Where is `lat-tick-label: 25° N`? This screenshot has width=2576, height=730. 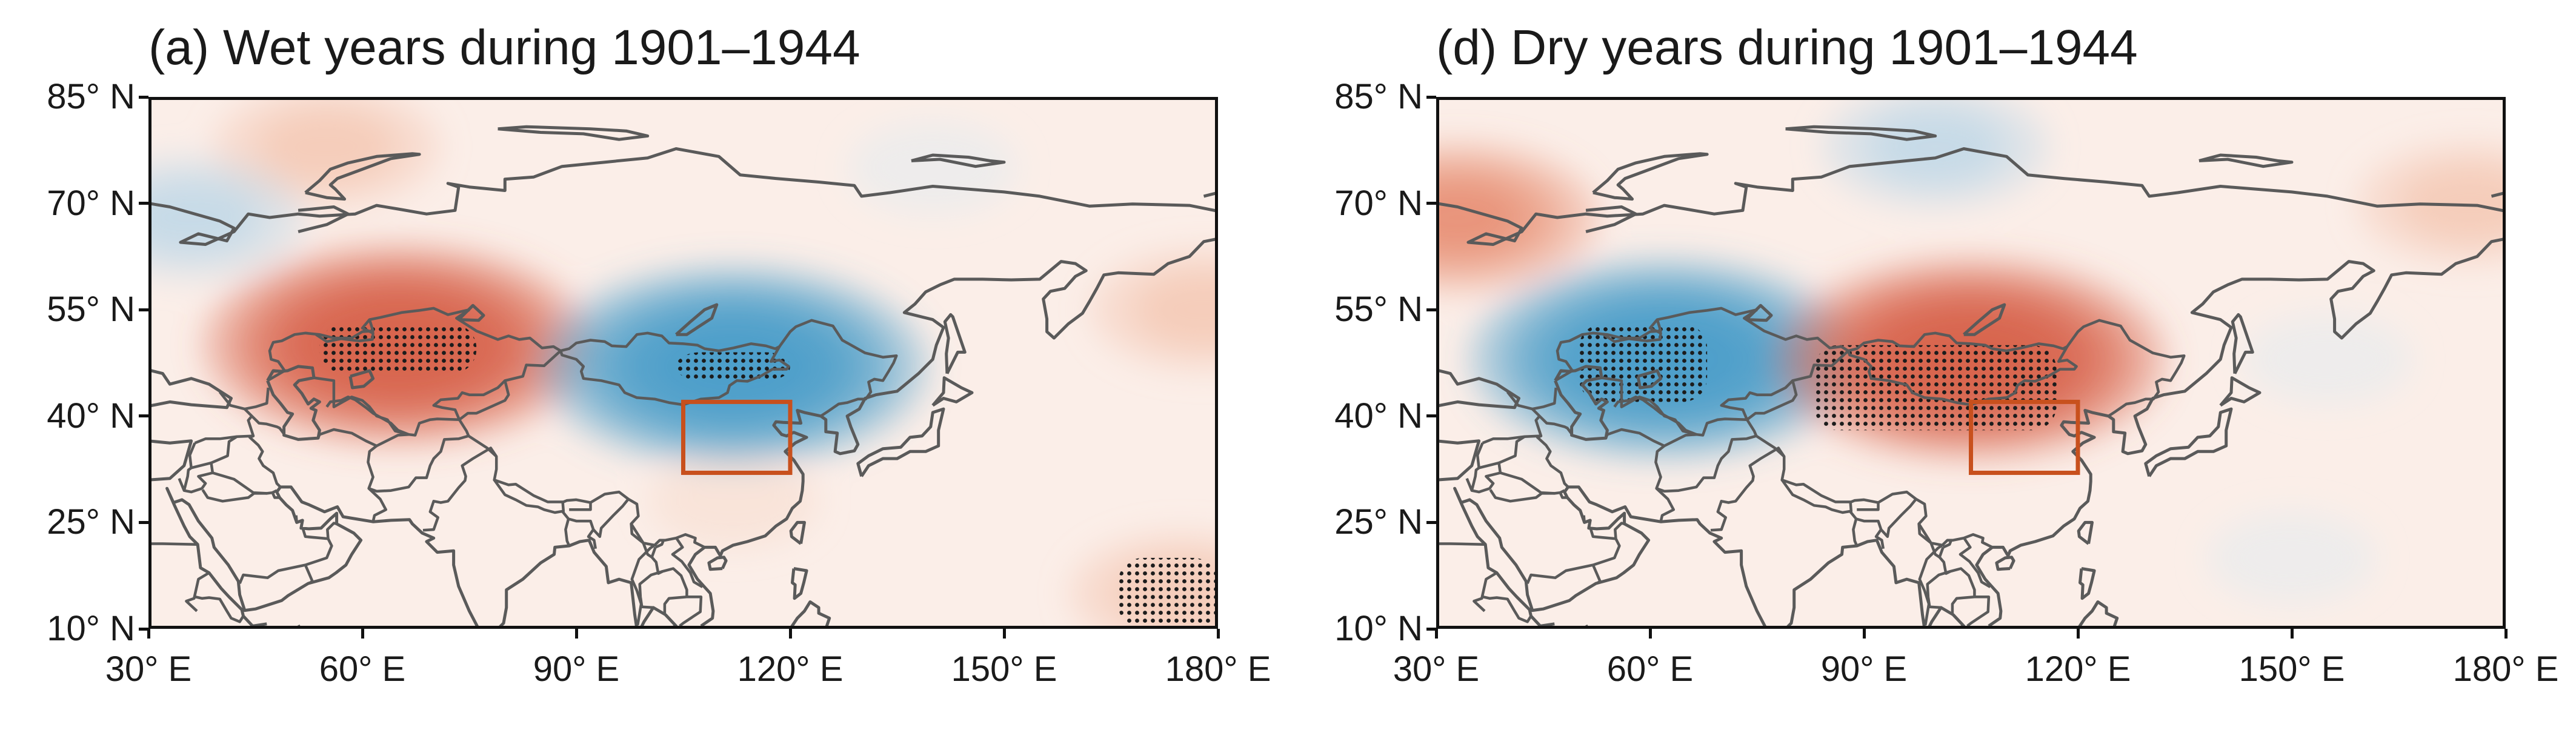 lat-tick-label: 25° N is located at coordinates (1378, 522).